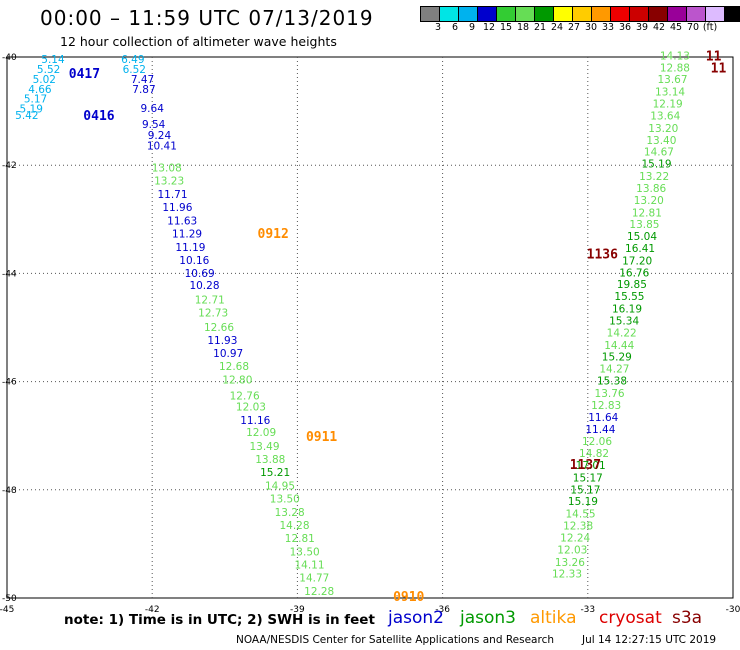 This screenshot has height=650, width=740. Describe the element at coordinates (273, 234) in the screenshot. I see `pass-time-label: 0912` at that location.